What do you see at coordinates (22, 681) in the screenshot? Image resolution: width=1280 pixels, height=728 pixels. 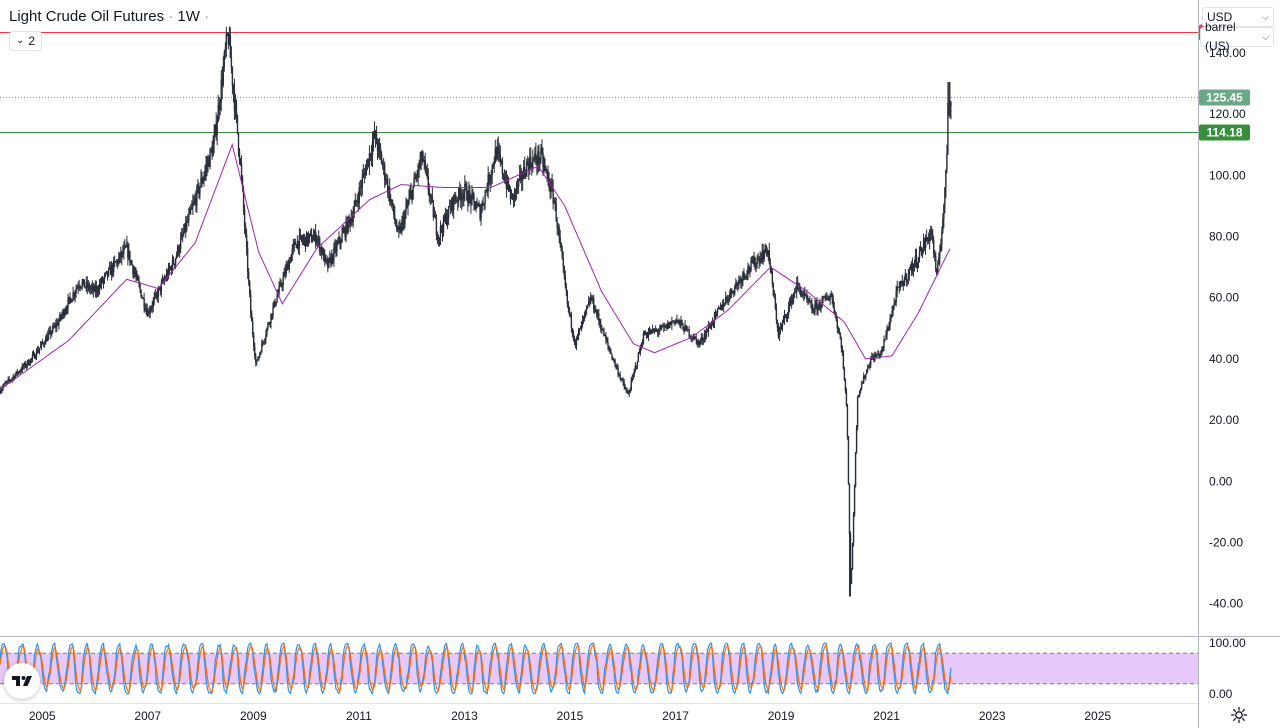 I see `tradingview-logo` at bounding box center [22, 681].